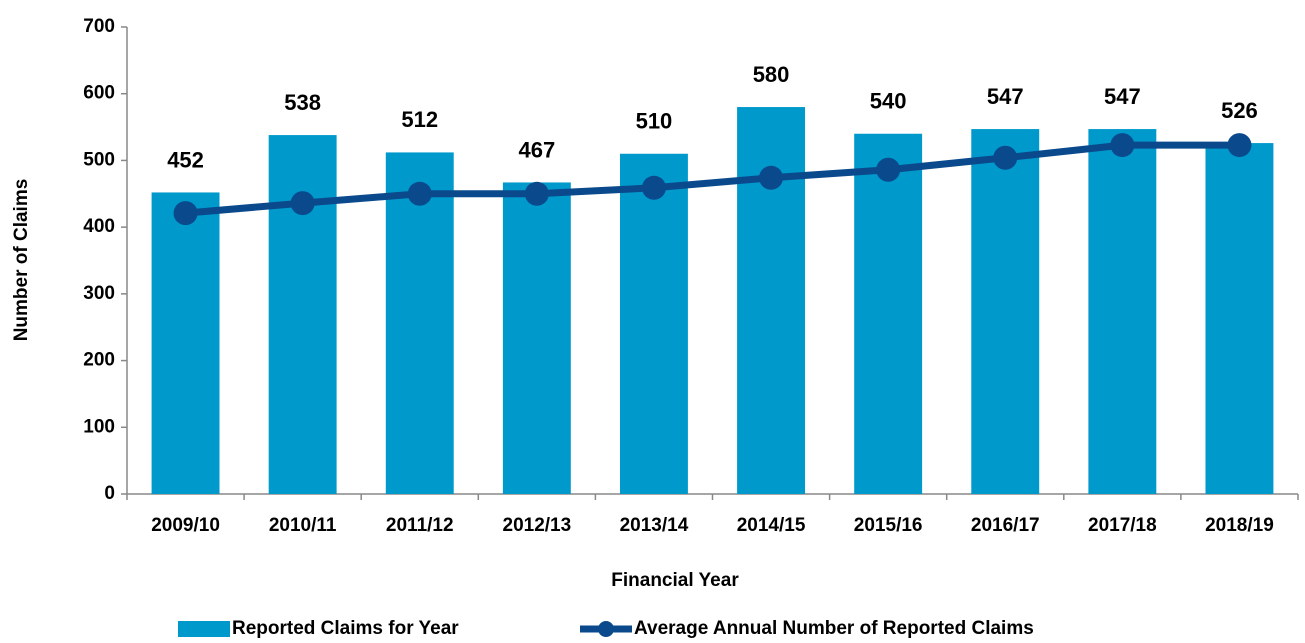  Describe the element at coordinates (888, 525) in the screenshot. I see `x-tick-label: 2015/16` at that location.